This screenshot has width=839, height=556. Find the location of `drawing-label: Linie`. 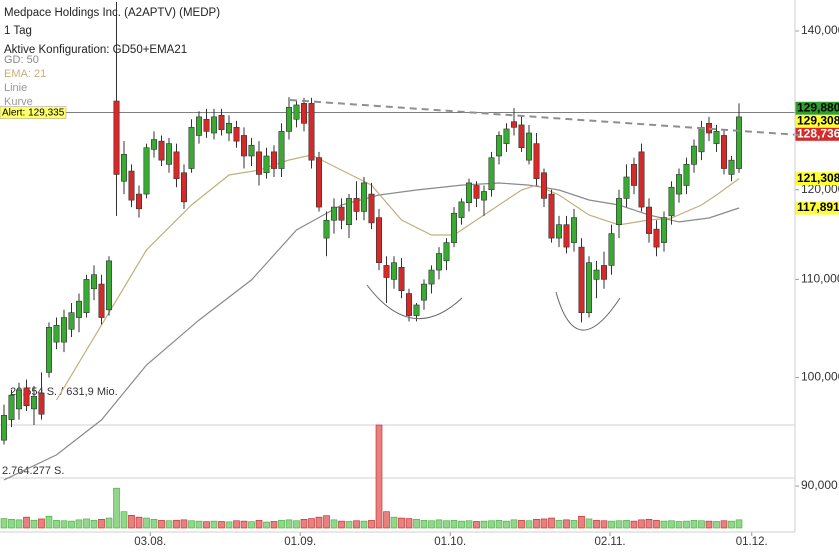

drawing-label: Linie is located at coordinates (15, 88).